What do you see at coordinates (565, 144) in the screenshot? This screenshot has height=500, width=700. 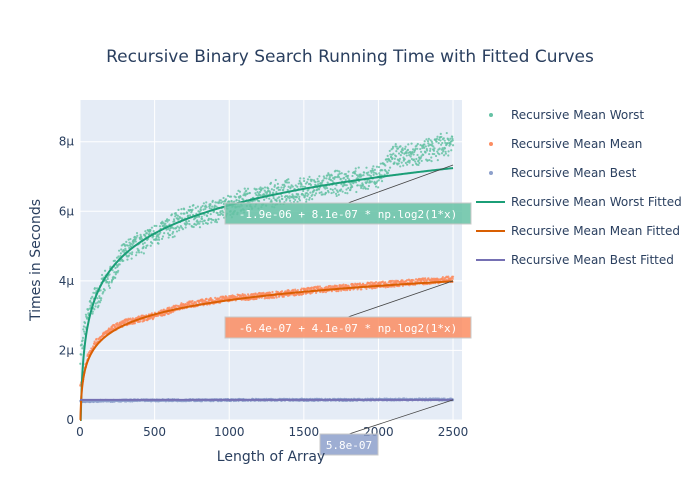 I see `legend-item: Recursive Mean Mean` at bounding box center [565, 144].